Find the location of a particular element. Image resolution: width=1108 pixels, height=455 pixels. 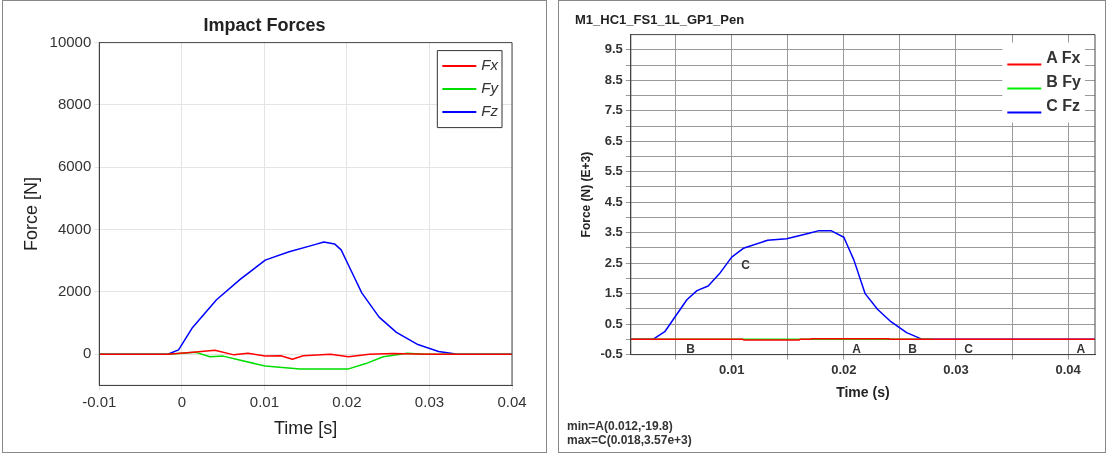

y-tick-label: 8000 is located at coordinates (74, 104).